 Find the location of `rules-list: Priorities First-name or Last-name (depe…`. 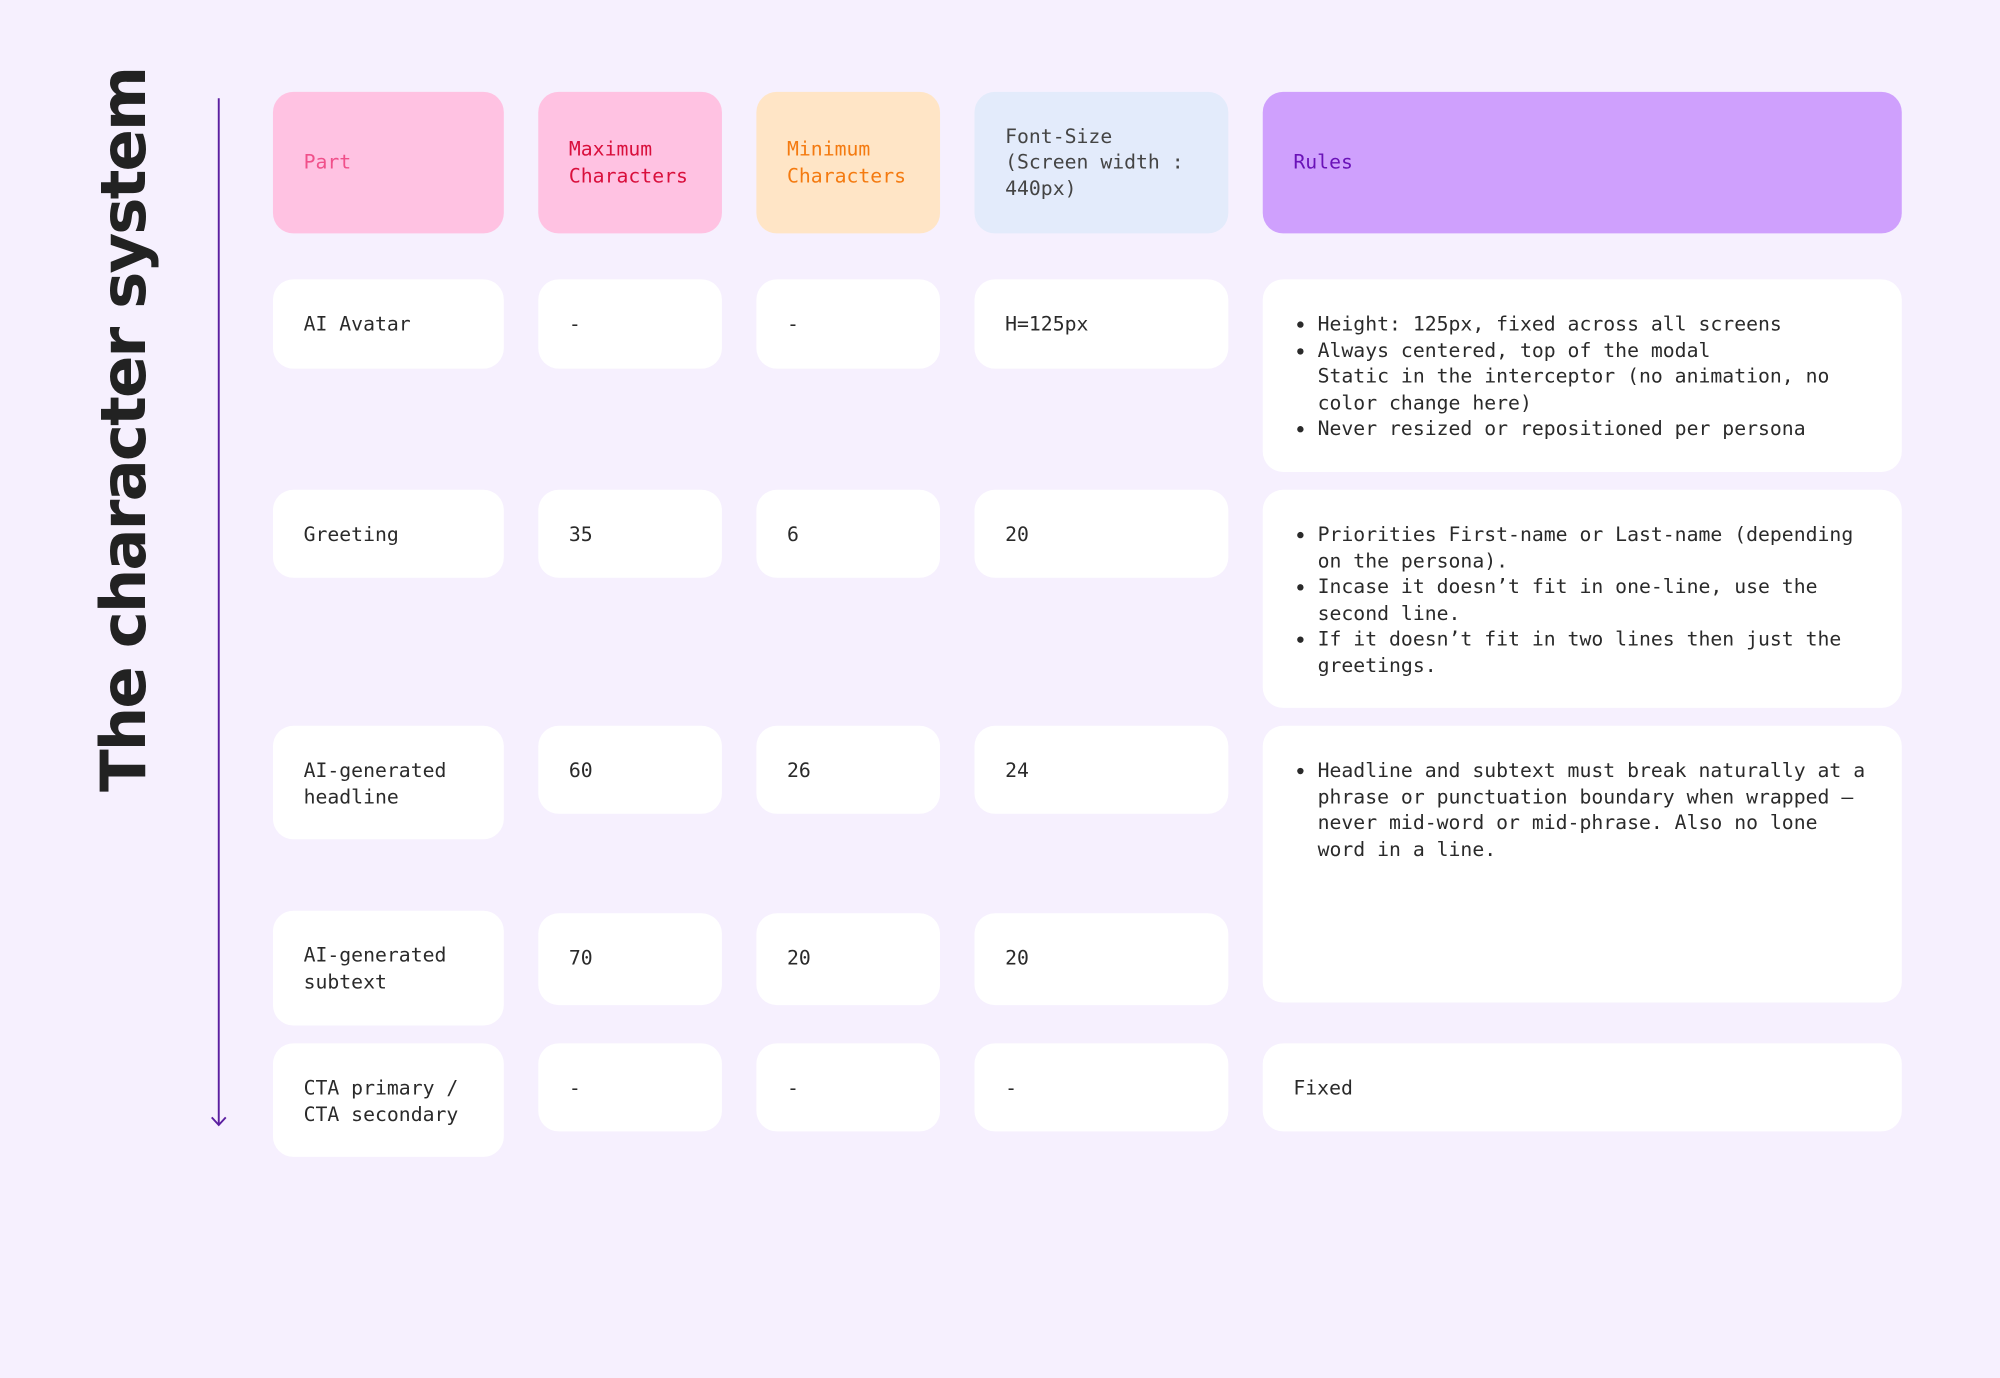

rules-list: Priorities First-name or Last-name (depe… is located at coordinates (1583, 600).